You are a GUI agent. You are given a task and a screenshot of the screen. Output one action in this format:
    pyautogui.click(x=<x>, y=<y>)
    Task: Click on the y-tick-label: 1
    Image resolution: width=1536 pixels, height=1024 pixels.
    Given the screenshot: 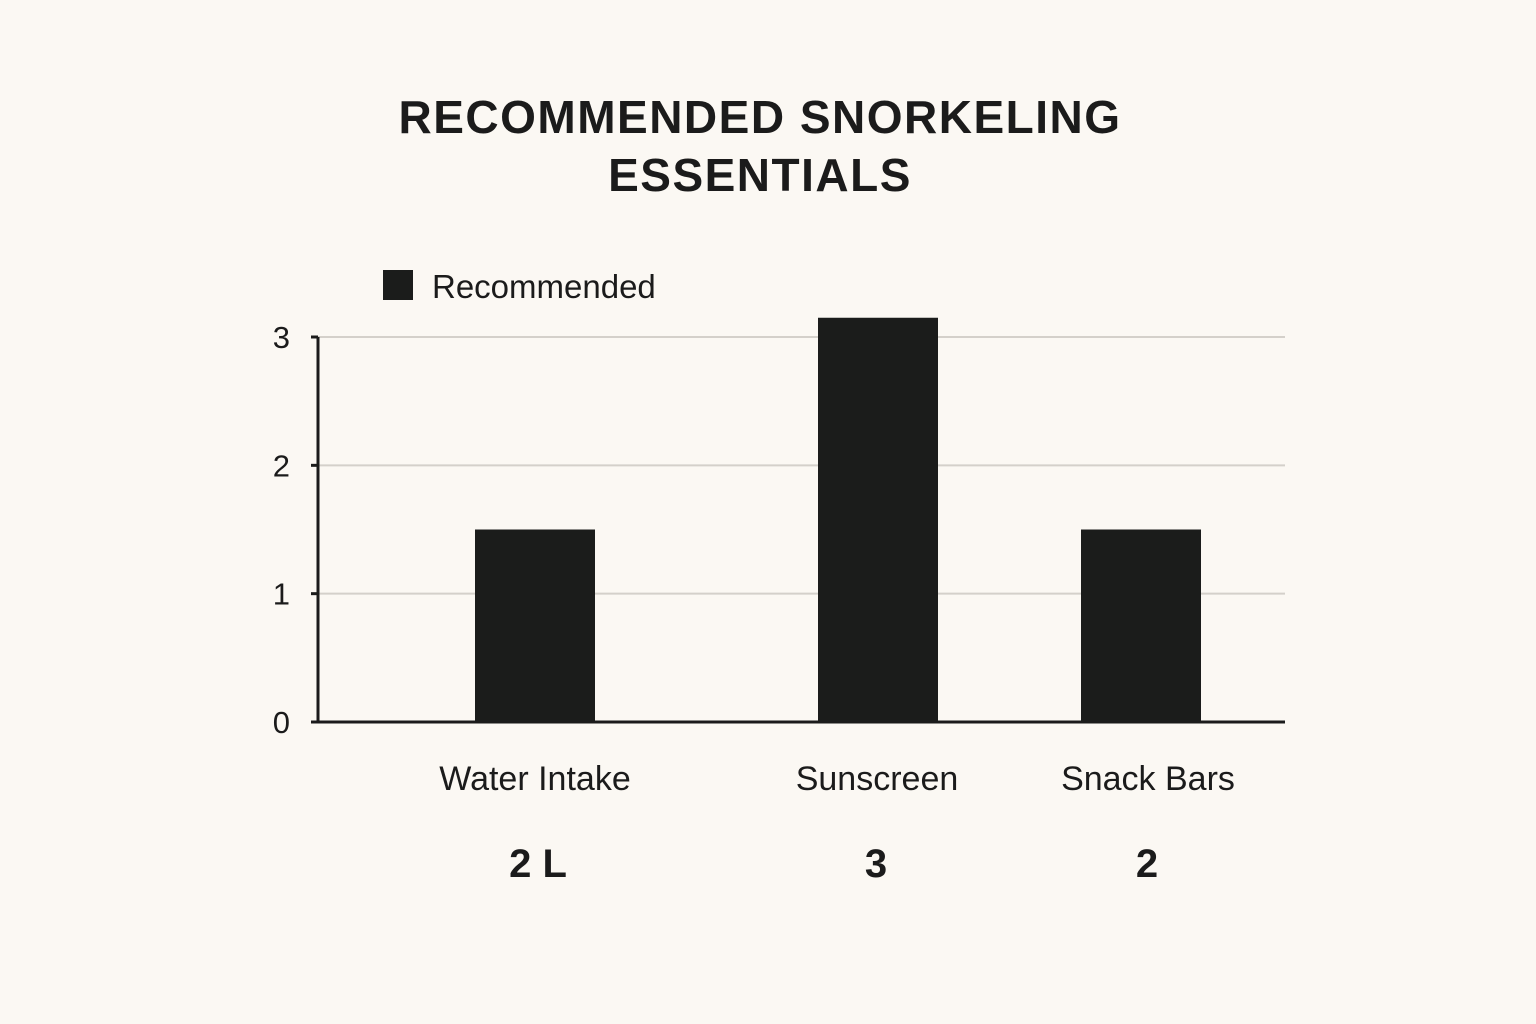 What is the action you would take?
    pyautogui.click(x=281, y=594)
    